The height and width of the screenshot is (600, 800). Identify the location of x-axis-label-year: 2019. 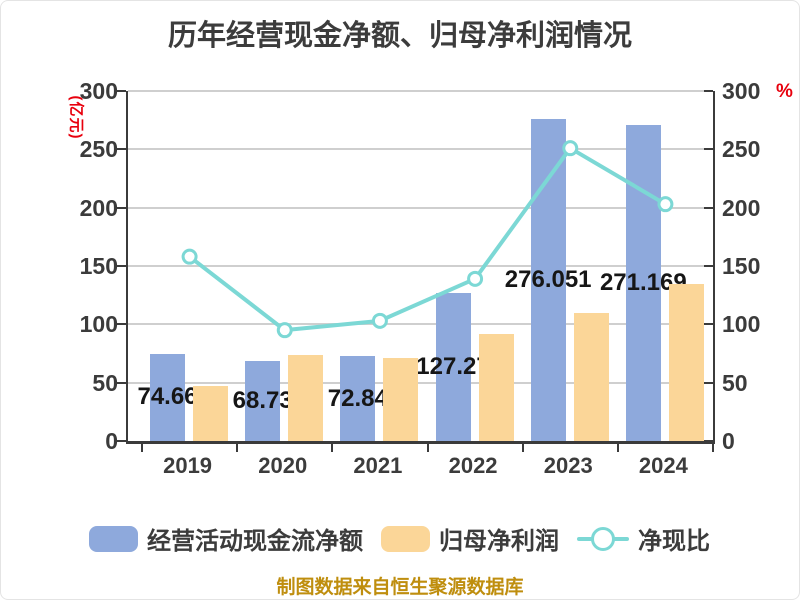
(188, 465).